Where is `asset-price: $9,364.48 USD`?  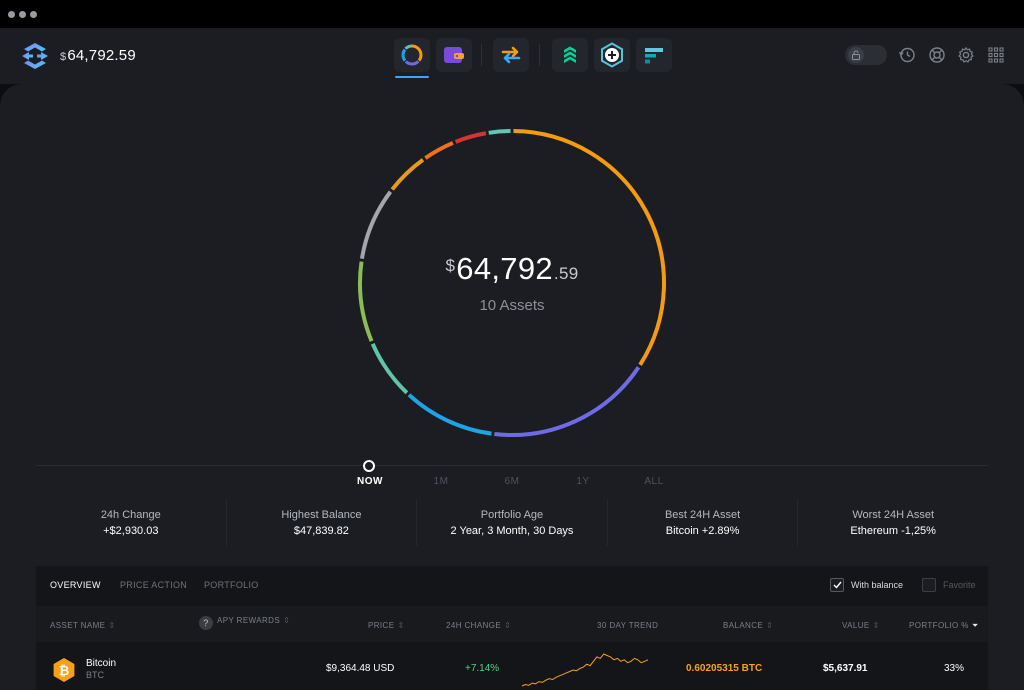
asset-price: $9,364.48 USD is located at coordinates (360, 668).